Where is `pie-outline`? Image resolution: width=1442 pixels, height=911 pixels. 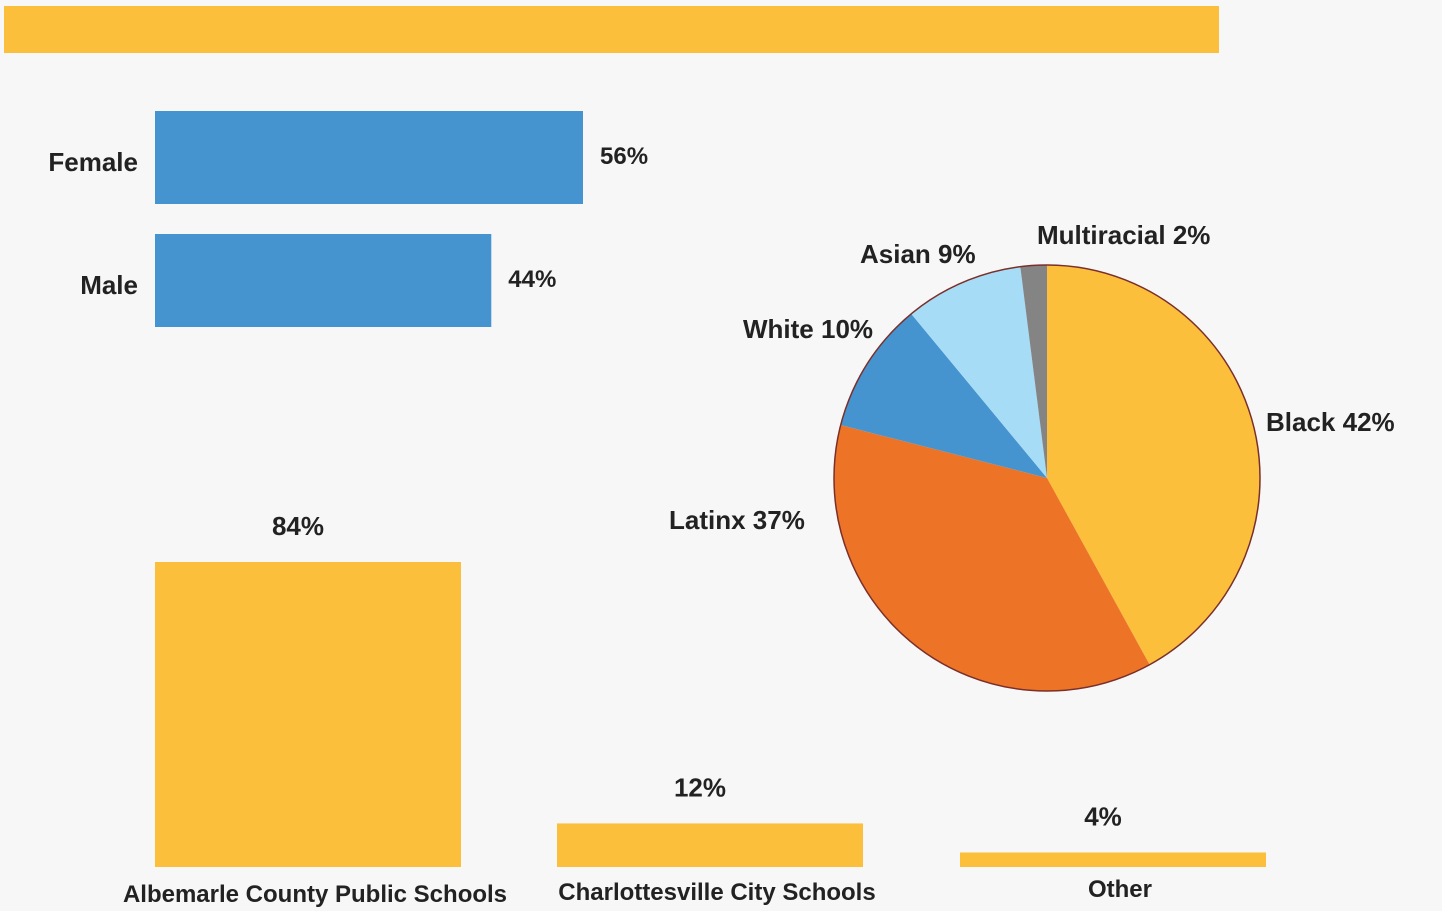
pie-outline is located at coordinates (1047, 478).